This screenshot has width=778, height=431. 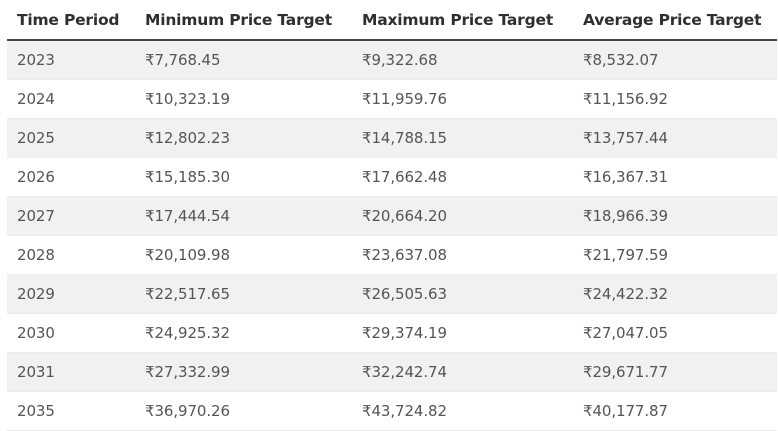 I want to click on cell-maximum-price: ₹23,637.08, so click(x=462, y=255).